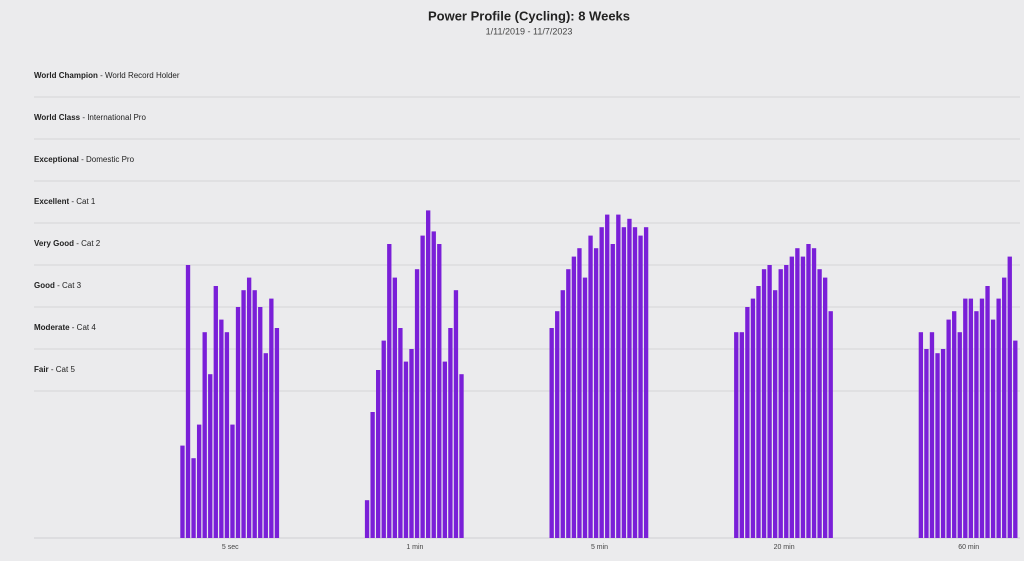 This screenshot has height=561, width=1024. Describe the element at coordinates (57, 117) in the screenshot. I see `level-name: World Class` at that location.